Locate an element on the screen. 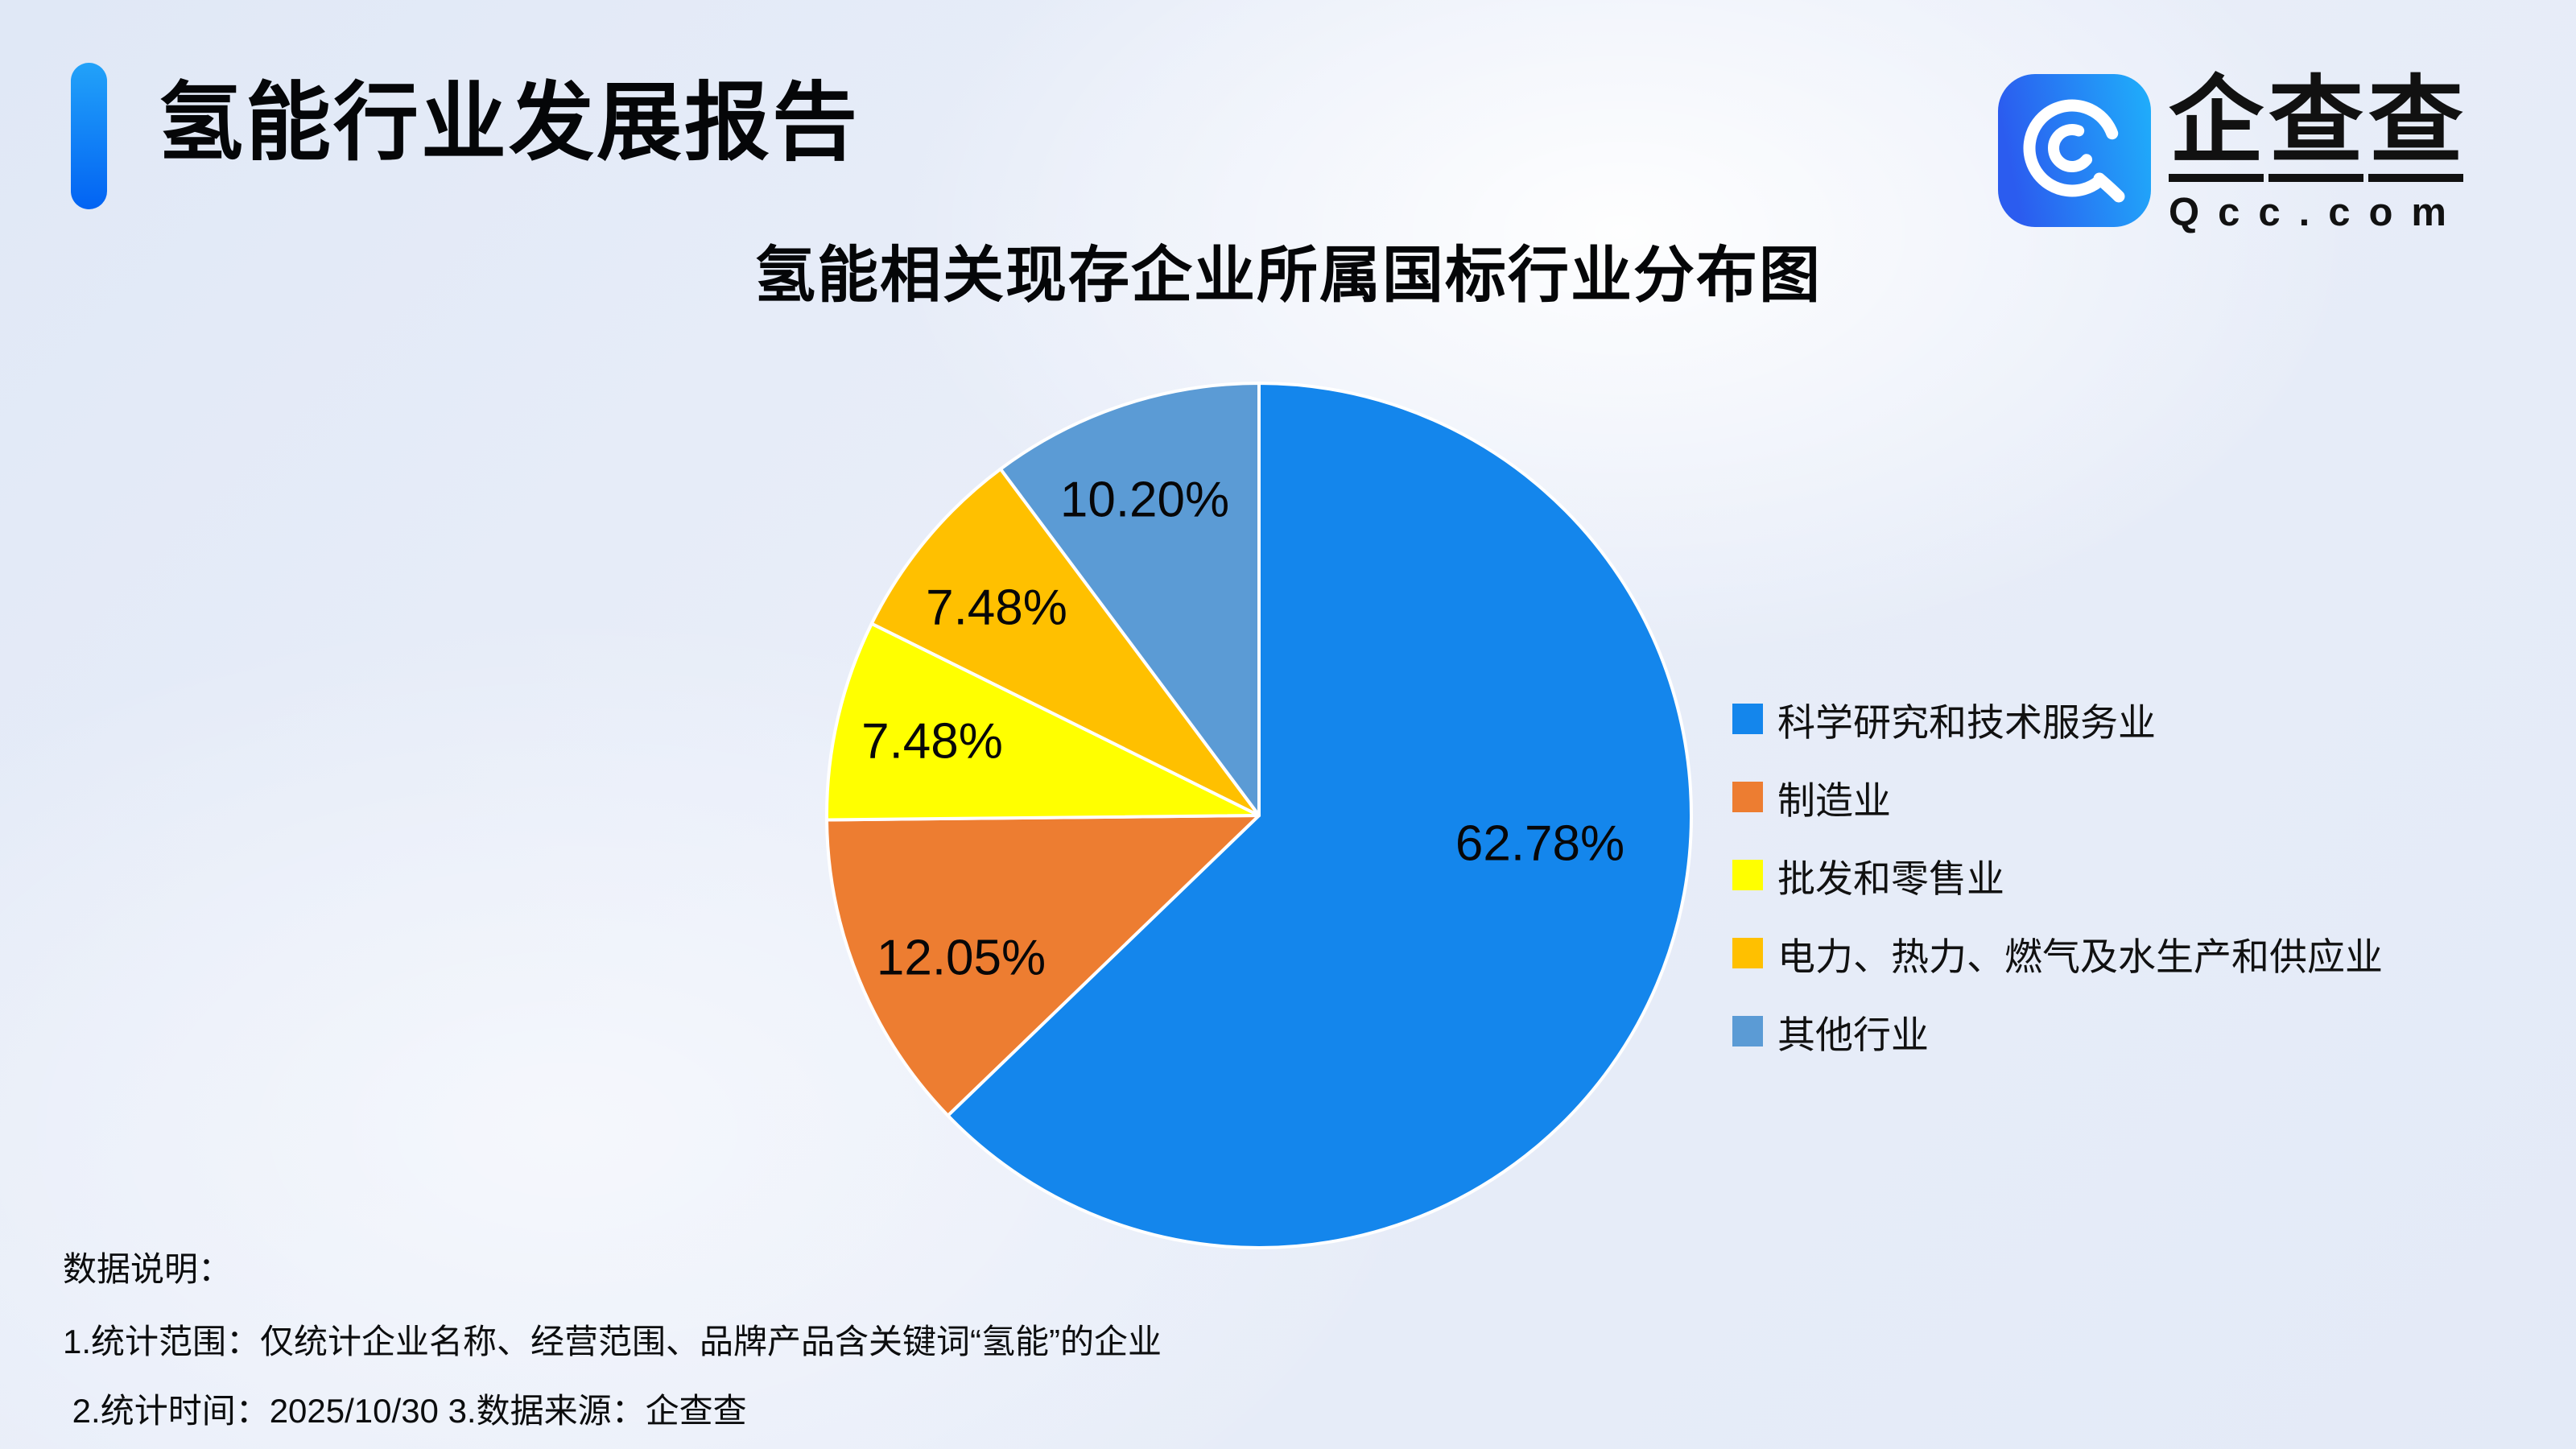 Image resolution: width=2576 pixels, height=1449 pixels. data-notes-scope: 1.统计范围：仅统计企业名称、经营范围、品牌产品含关键词“氢能”的企业 is located at coordinates (612, 1341).